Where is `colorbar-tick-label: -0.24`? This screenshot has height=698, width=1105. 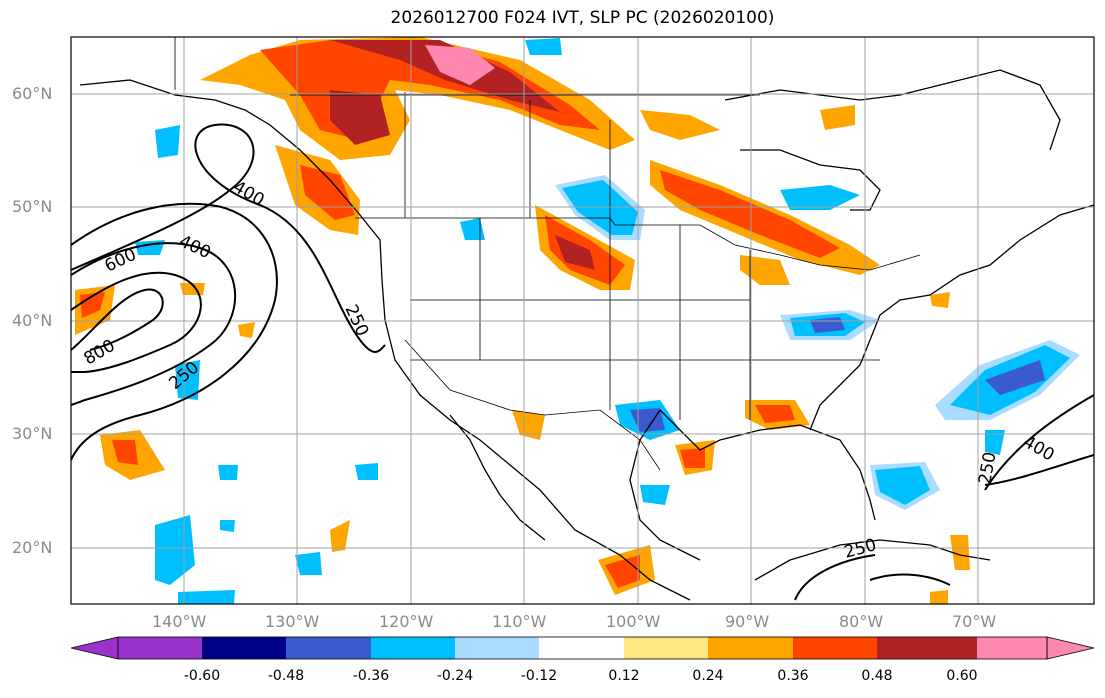 colorbar-tick-label: -0.24 is located at coordinates (455, 676).